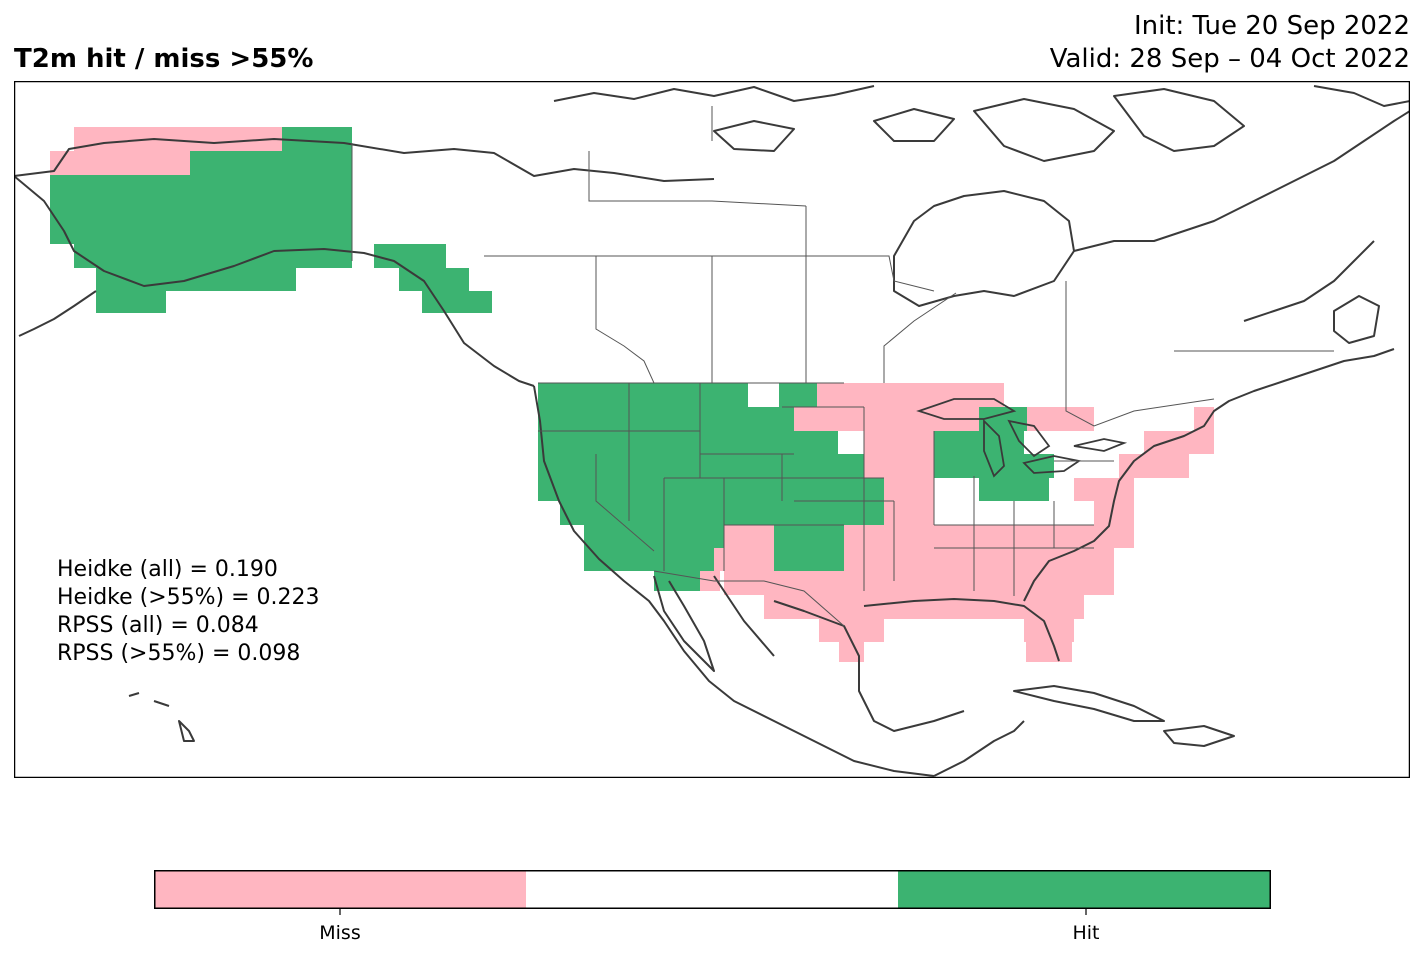  I want to click on valid-date: Valid: 28 Sep – 04 Oct 2022, so click(1229, 59).